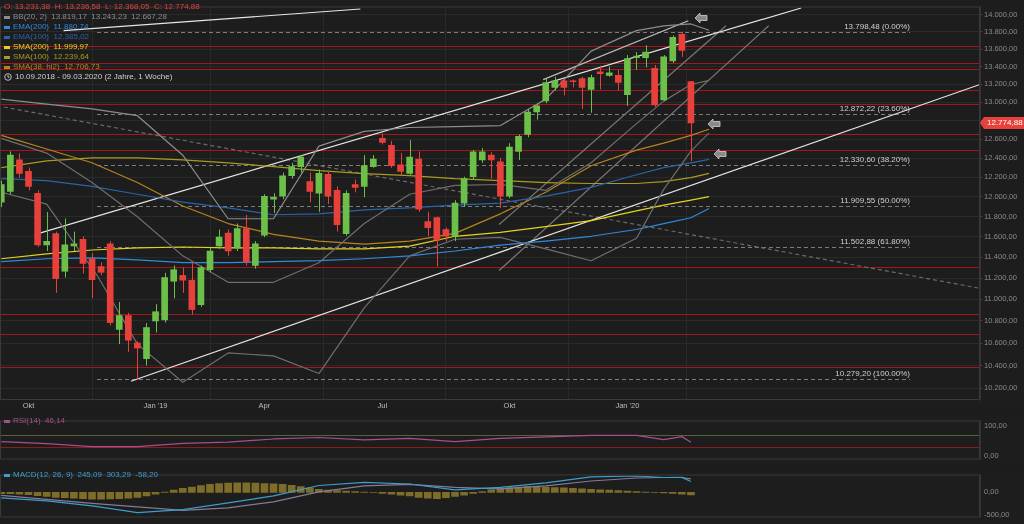 The width and height of the screenshot is (1024, 524). I want to click on ref-line-label: 11.502,88 (61.80%), so click(875, 241).